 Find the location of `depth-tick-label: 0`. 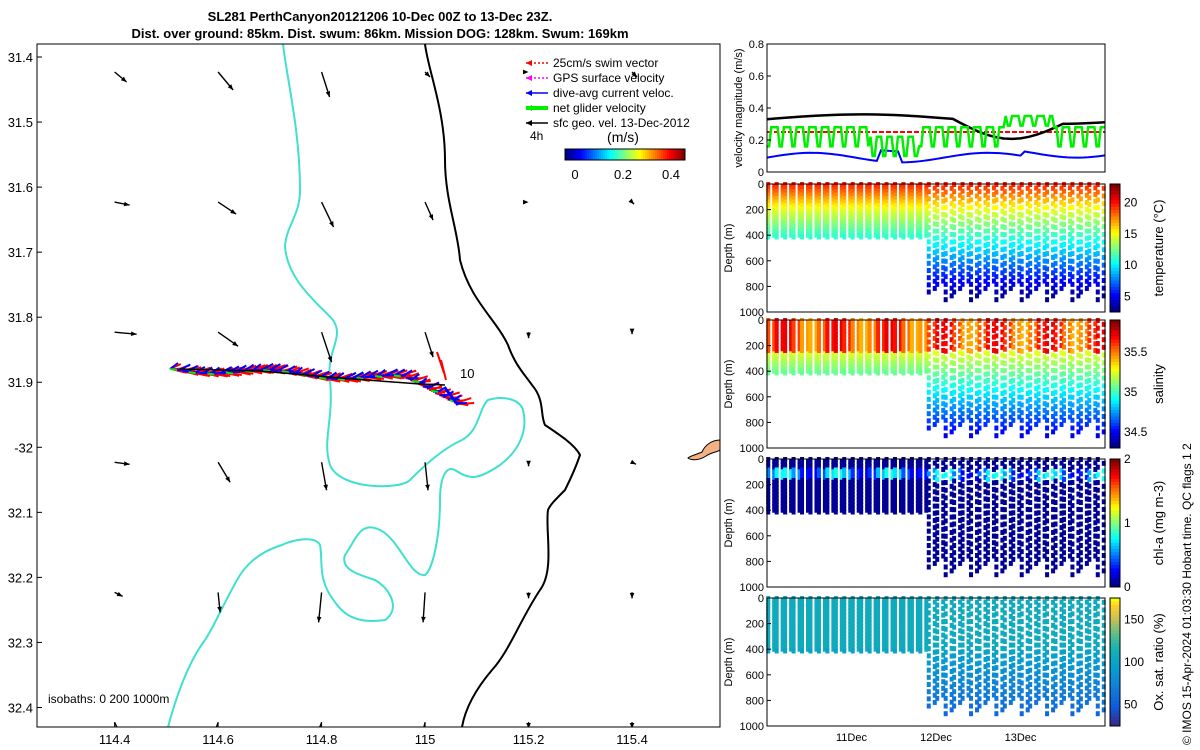

depth-tick-label: 0 is located at coordinates (761, 460).